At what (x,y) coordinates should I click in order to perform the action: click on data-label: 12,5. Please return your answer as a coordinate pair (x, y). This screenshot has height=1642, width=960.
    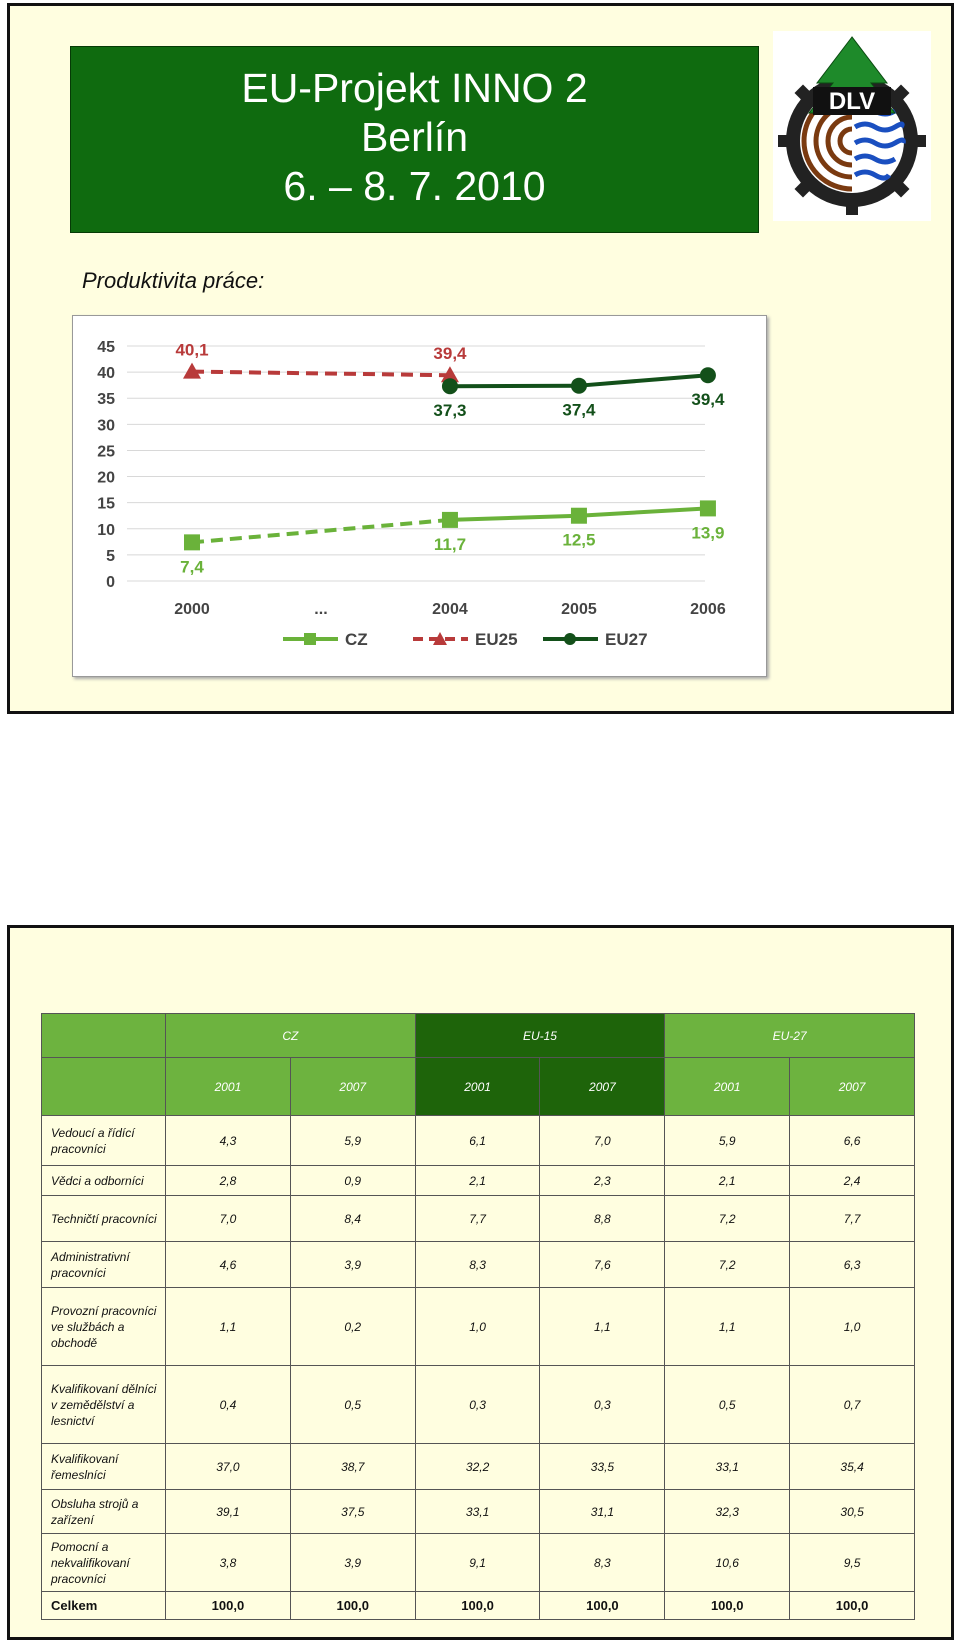
    Looking at the image, I should click on (578, 540).